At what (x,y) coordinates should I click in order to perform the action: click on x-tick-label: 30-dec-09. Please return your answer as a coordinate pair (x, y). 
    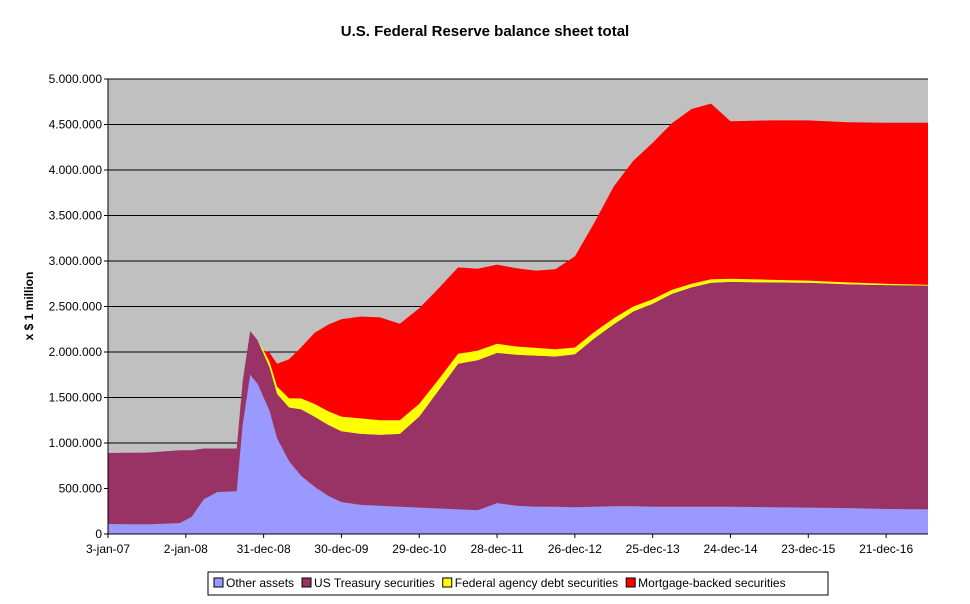
    Looking at the image, I should click on (341, 549).